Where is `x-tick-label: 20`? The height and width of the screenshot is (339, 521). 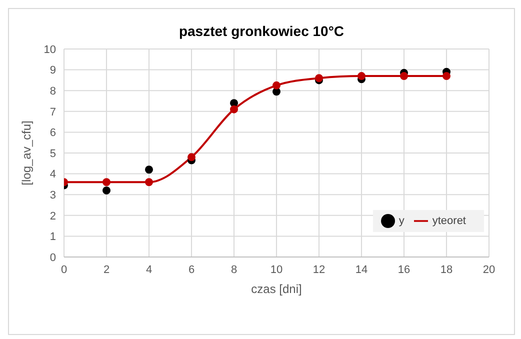
x-tick-label: 20 is located at coordinates (489, 270).